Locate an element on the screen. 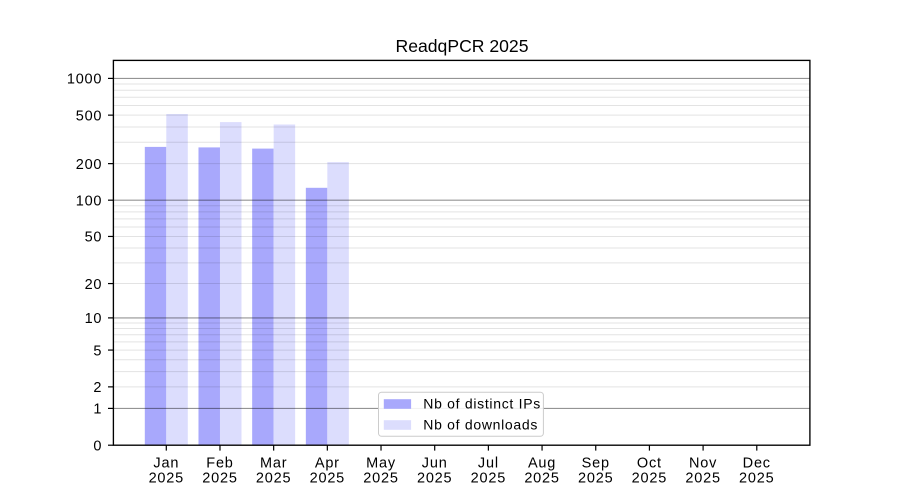 The image size is (900, 500). svg-text: Oct is located at coordinates (649, 464).